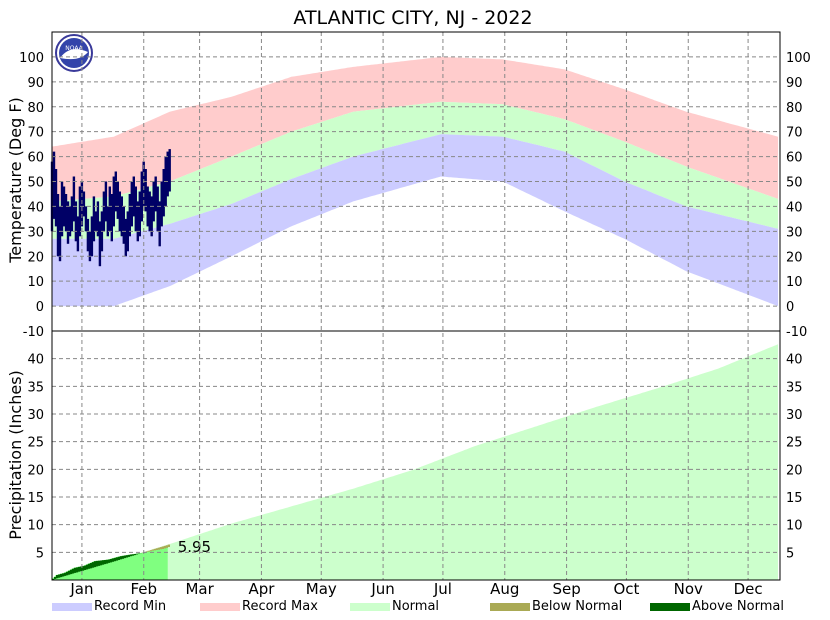  I want to click on temp-tick-left: 100, so click(31, 58).